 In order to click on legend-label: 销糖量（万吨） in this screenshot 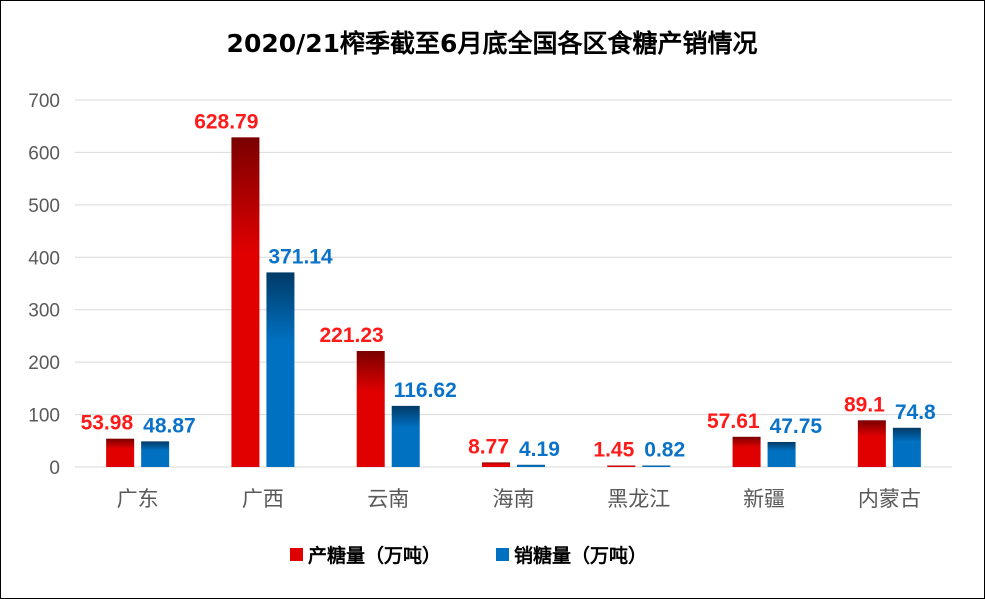, I will do `click(580, 555)`.